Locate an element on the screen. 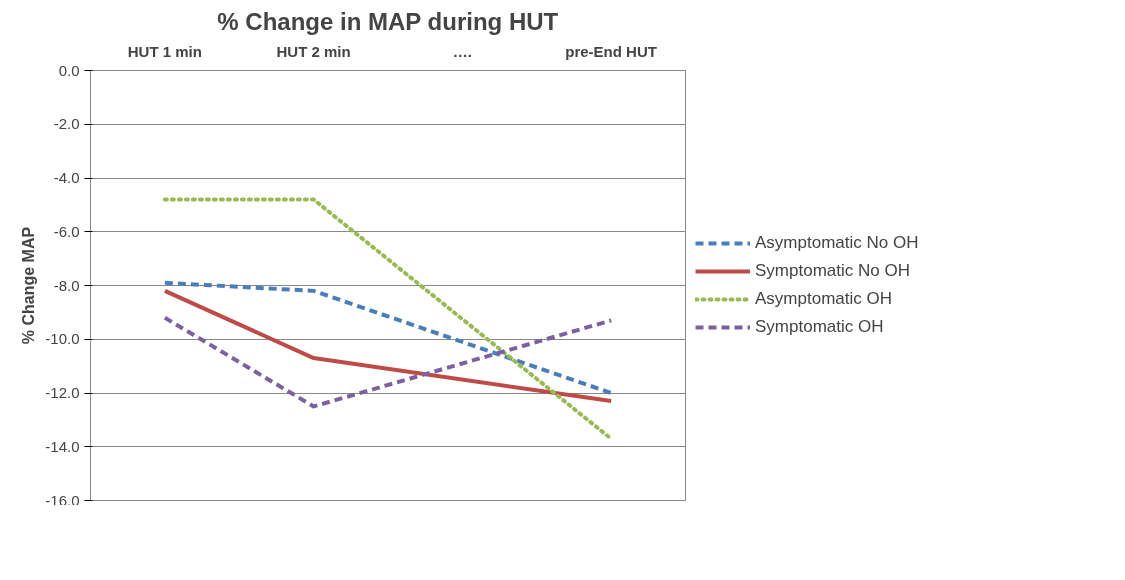 Image resolution: width=1125 pixels, height=580 pixels. y-tick-label: -8.0 is located at coordinates (66, 285).